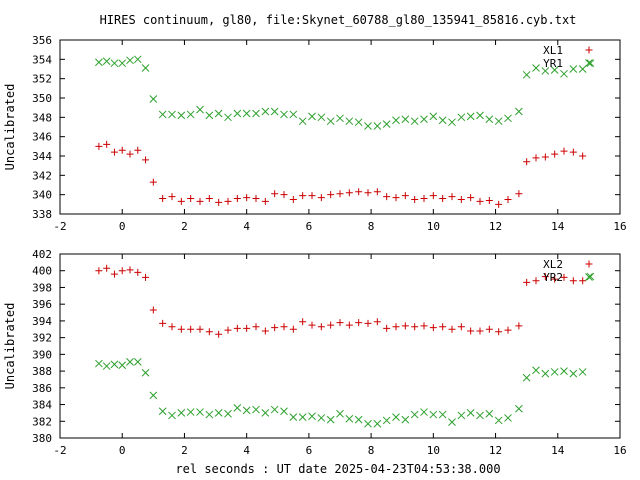 The width and height of the screenshot is (640, 480). I want to click on y-tick-label: 384, so click(42, 405).